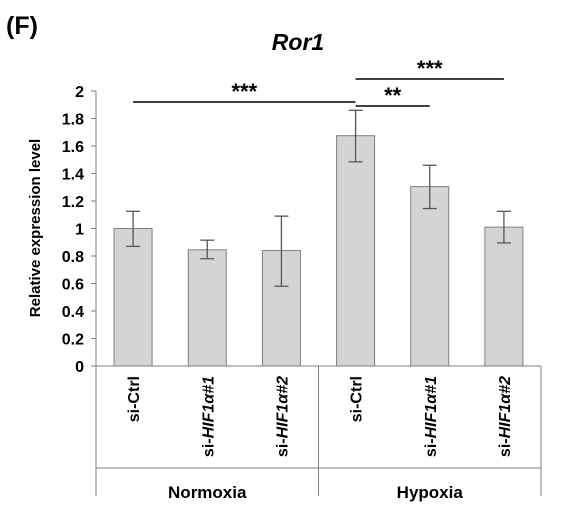  What do you see at coordinates (393, 95) in the screenshot?
I see `significance-label: **` at bounding box center [393, 95].